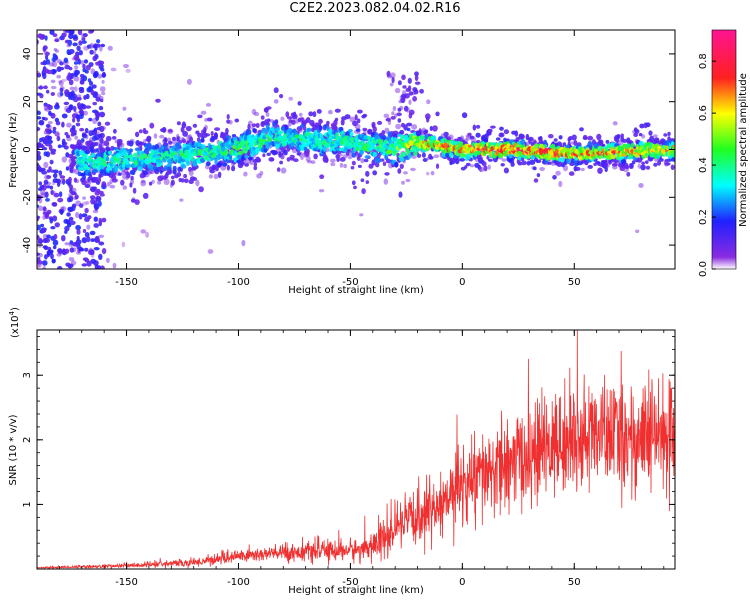  Describe the element at coordinates (27, 197) in the screenshot. I see `y-tick-label: -20` at that location.